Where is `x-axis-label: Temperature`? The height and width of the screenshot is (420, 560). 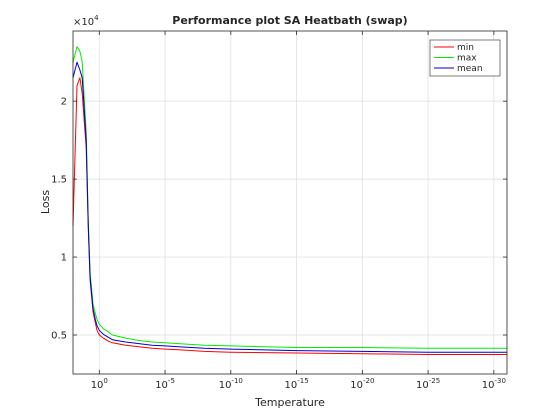
x-axis-label: Temperature is located at coordinates (289, 402).